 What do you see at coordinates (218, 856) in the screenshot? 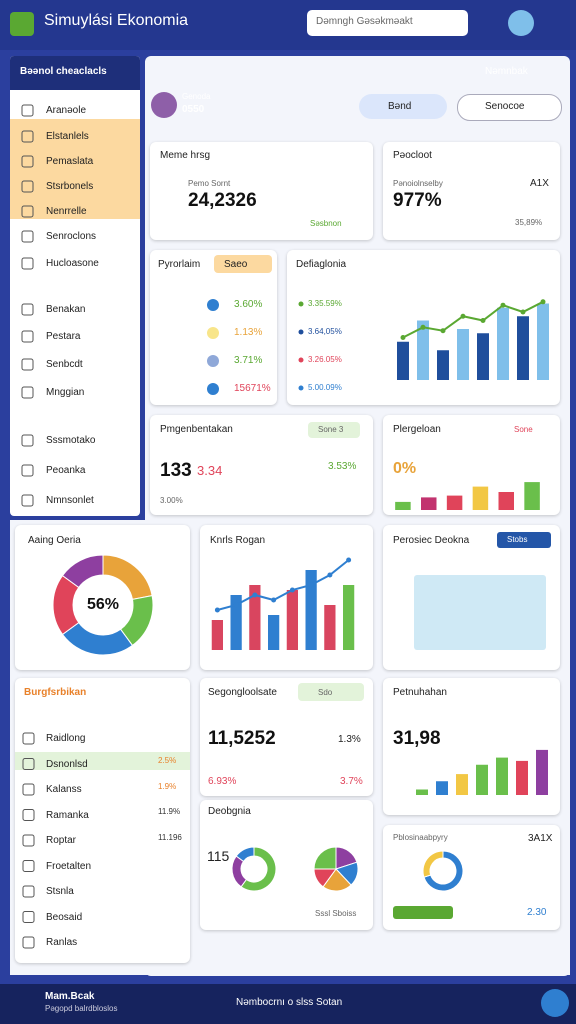
I see `label: 115` at bounding box center [218, 856].